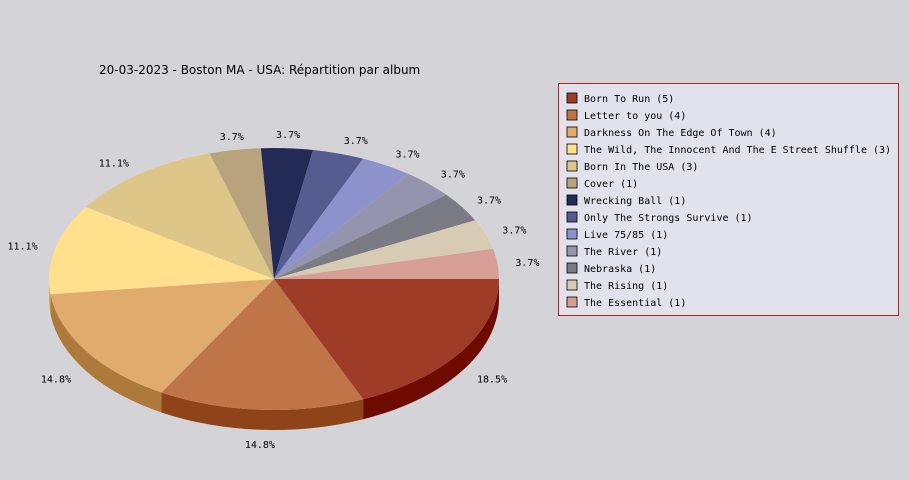 Image resolution: width=910 pixels, height=480 pixels. Describe the element at coordinates (611, 184) in the screenshot. I see `legend-label: Cover (1)` at that location.